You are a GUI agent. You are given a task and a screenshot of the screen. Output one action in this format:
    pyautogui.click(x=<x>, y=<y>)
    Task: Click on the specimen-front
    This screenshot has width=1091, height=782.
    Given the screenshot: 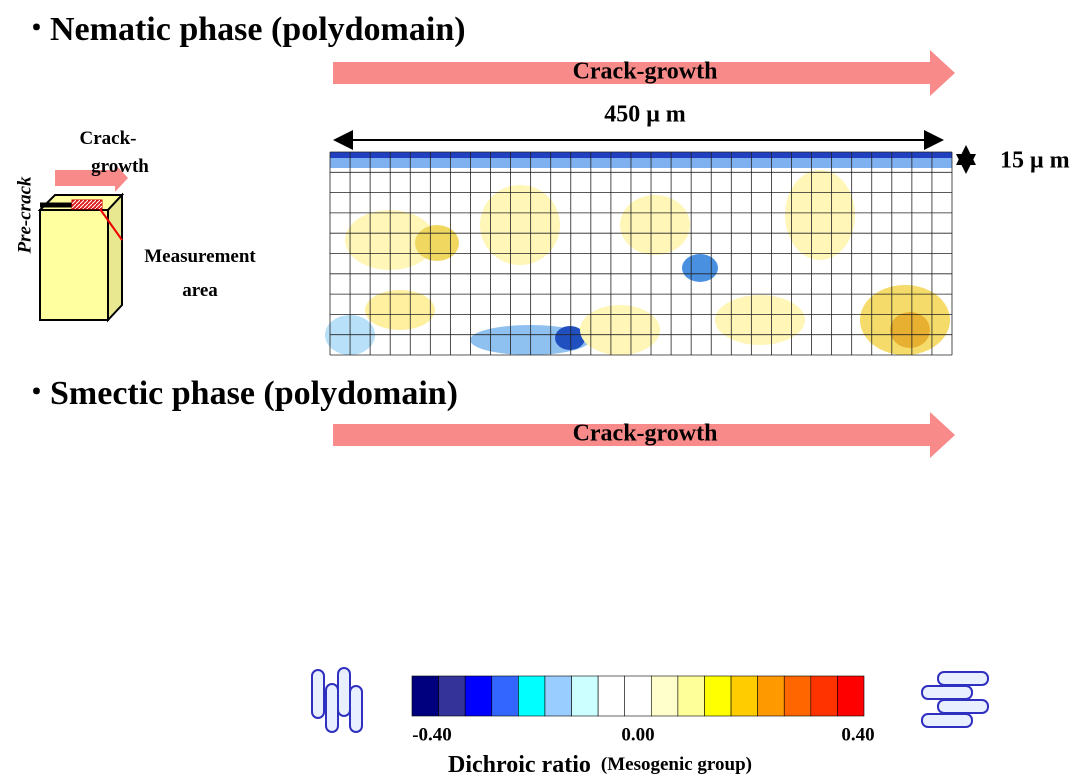 What is the action you would take?
    pyautogui.click(x=74, y=265)
    